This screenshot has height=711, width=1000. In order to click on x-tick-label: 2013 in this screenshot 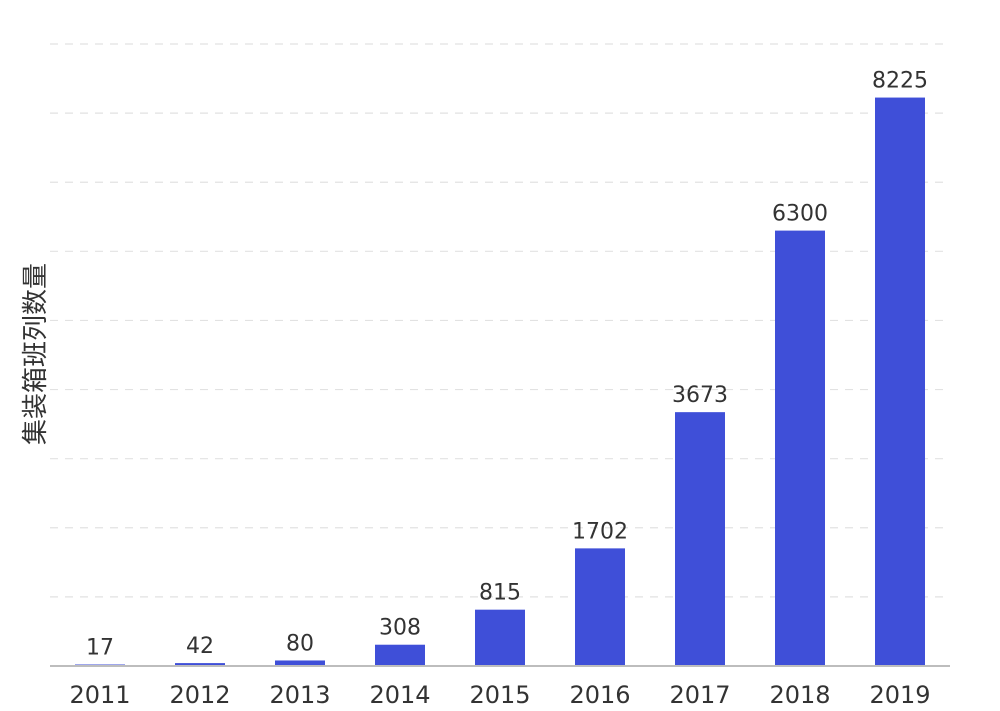, I will do `click(299, 695)`.